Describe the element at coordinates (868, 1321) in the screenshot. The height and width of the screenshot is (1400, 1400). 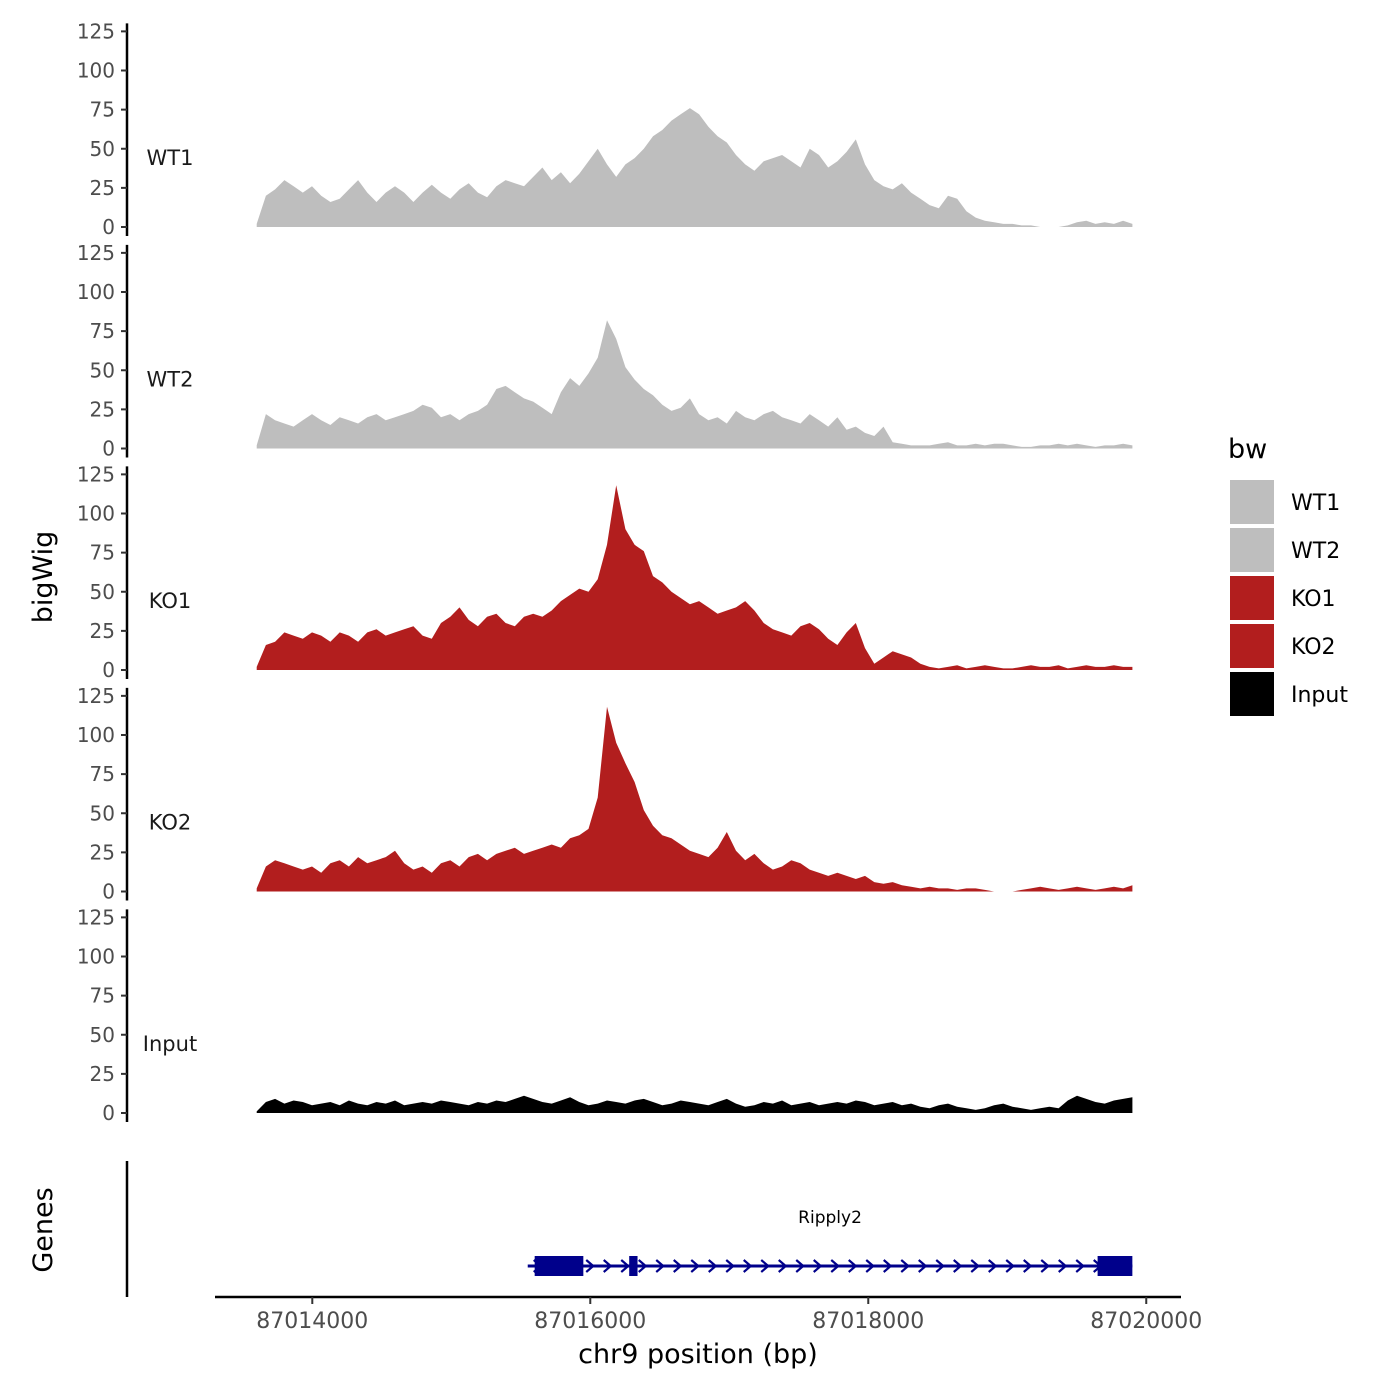
I see `x-tick-label: 87018000` at that location.